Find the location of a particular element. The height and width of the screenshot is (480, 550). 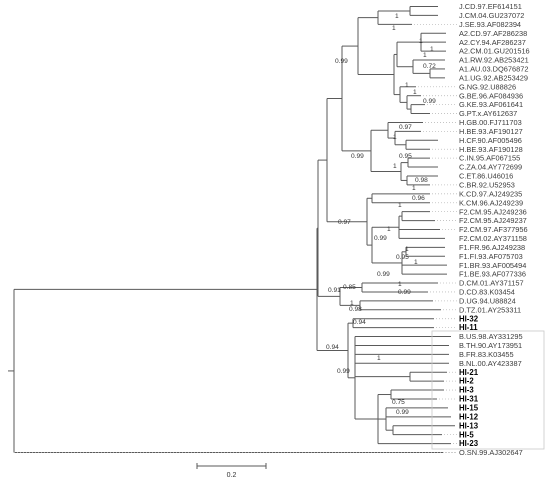

tip-label: A1.AU.03.DQ676872 is located at coordinates (493, 69).